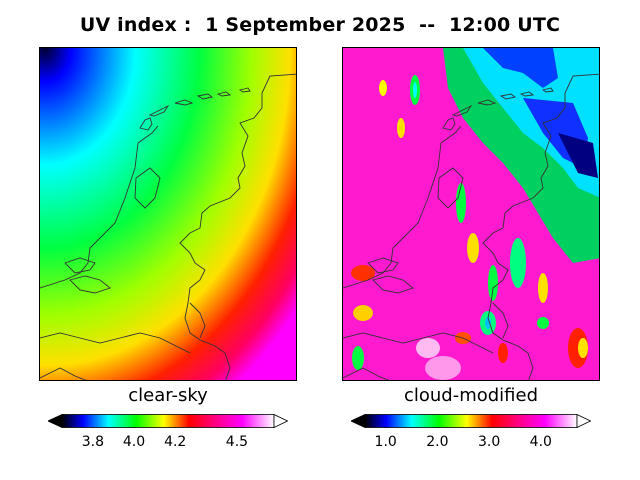 The width and height of the screenshot is (640, 480). I want to click on colorbar-tick-label: 2.0, so click(437, 442).